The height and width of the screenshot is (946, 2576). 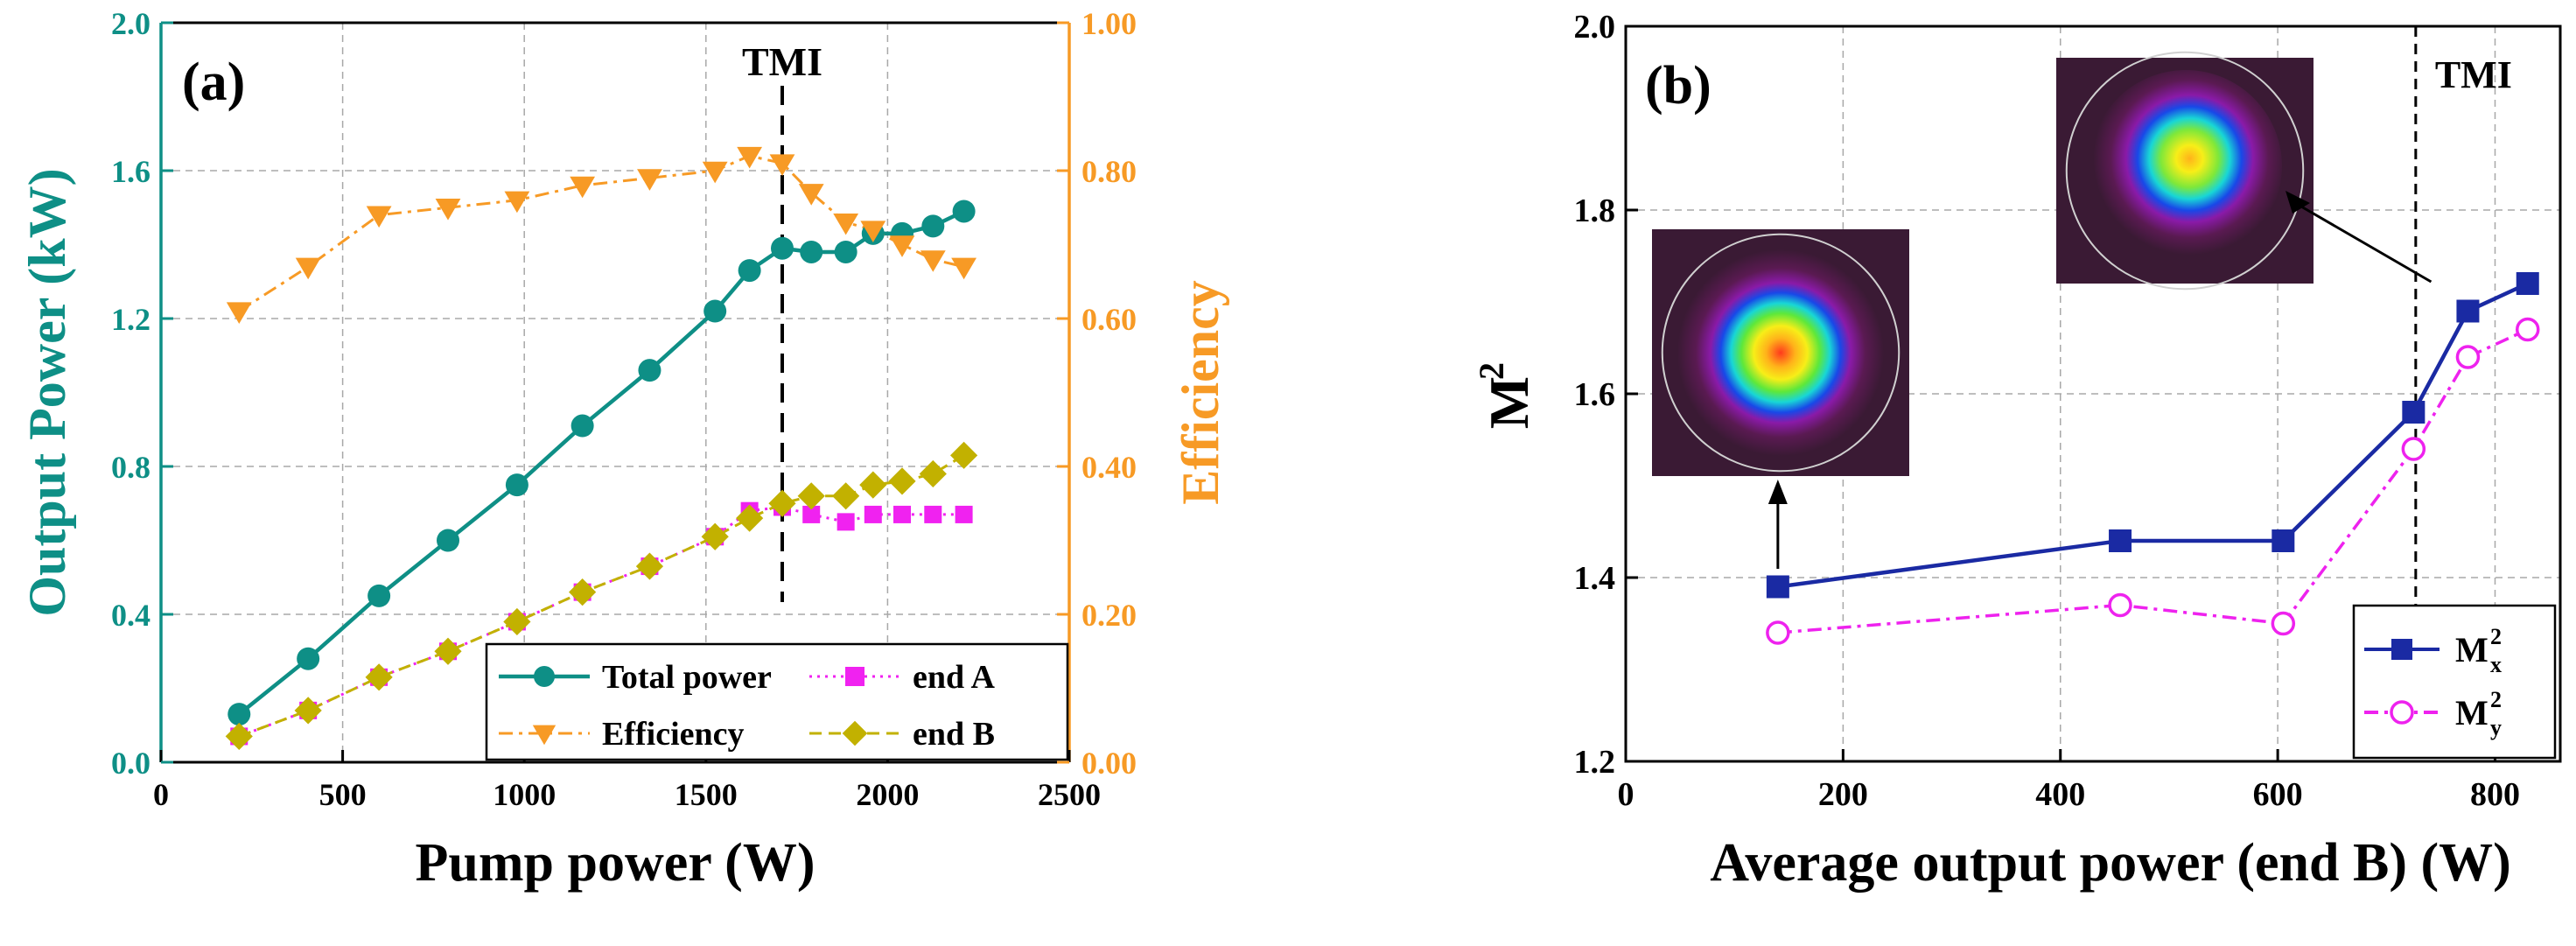 I want to click on x-tick-label: 0, so click(x=1626, y=794).